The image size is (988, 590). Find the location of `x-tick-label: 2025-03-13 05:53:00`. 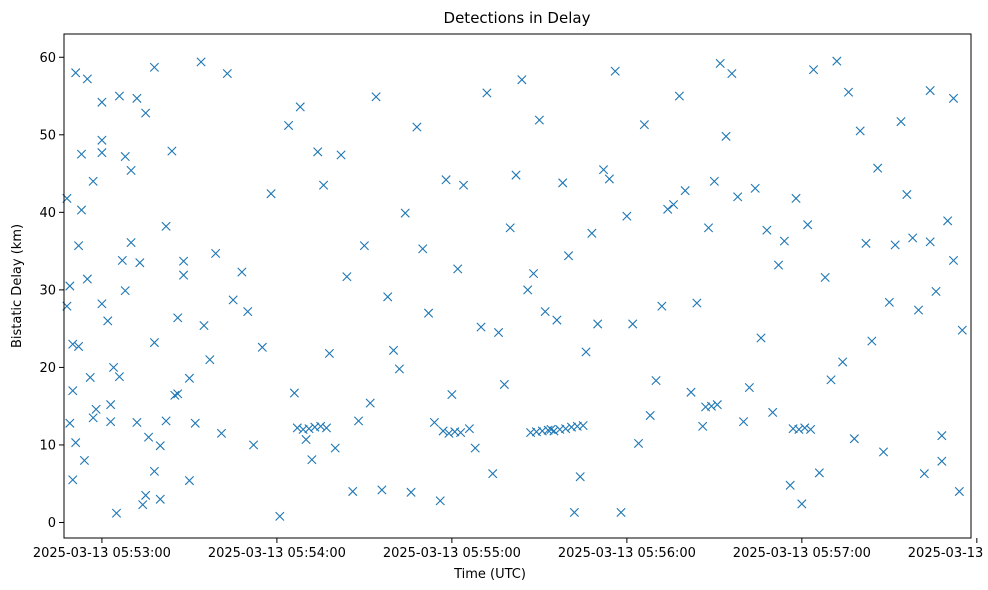

x-tick-label: 2025-03-13 05:53:00 is located at coordinates (102, 553).